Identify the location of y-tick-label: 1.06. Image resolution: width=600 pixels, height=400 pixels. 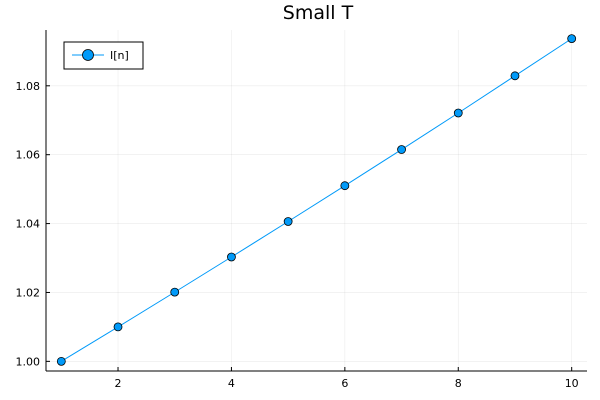
(28, 155).